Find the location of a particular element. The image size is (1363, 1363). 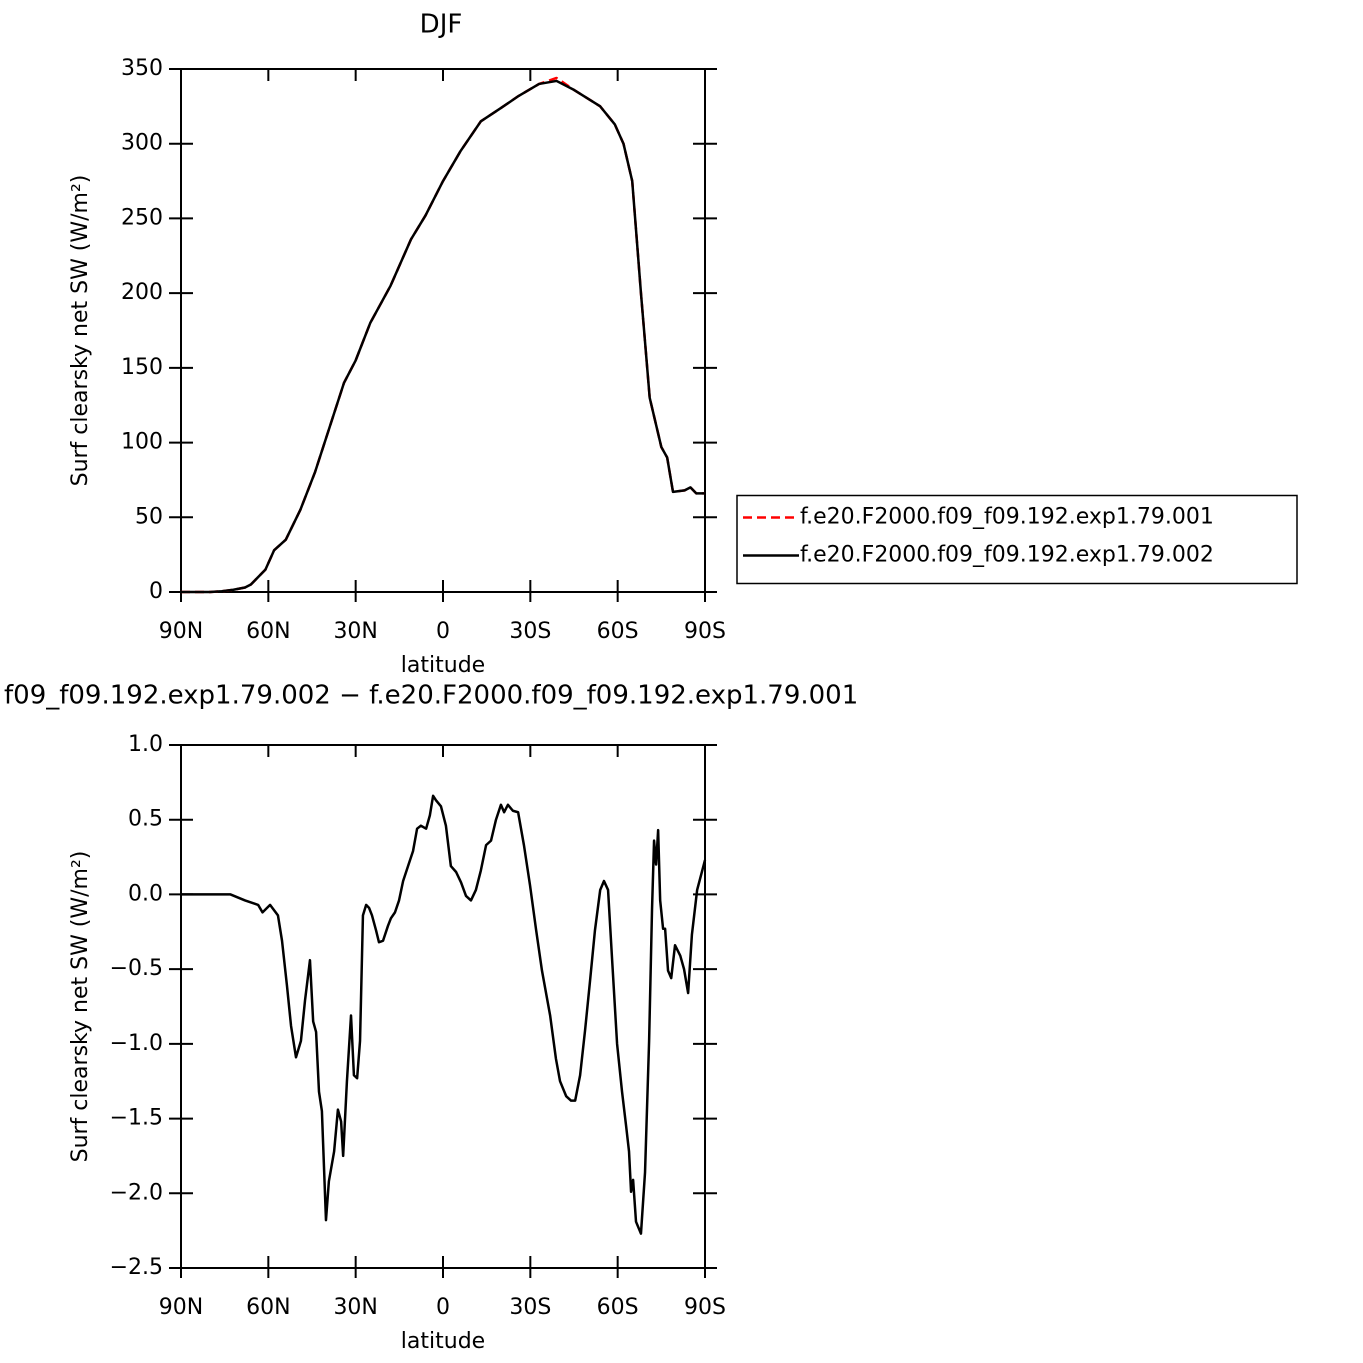

chart-title: DJF is located at coordinates (441, 25).